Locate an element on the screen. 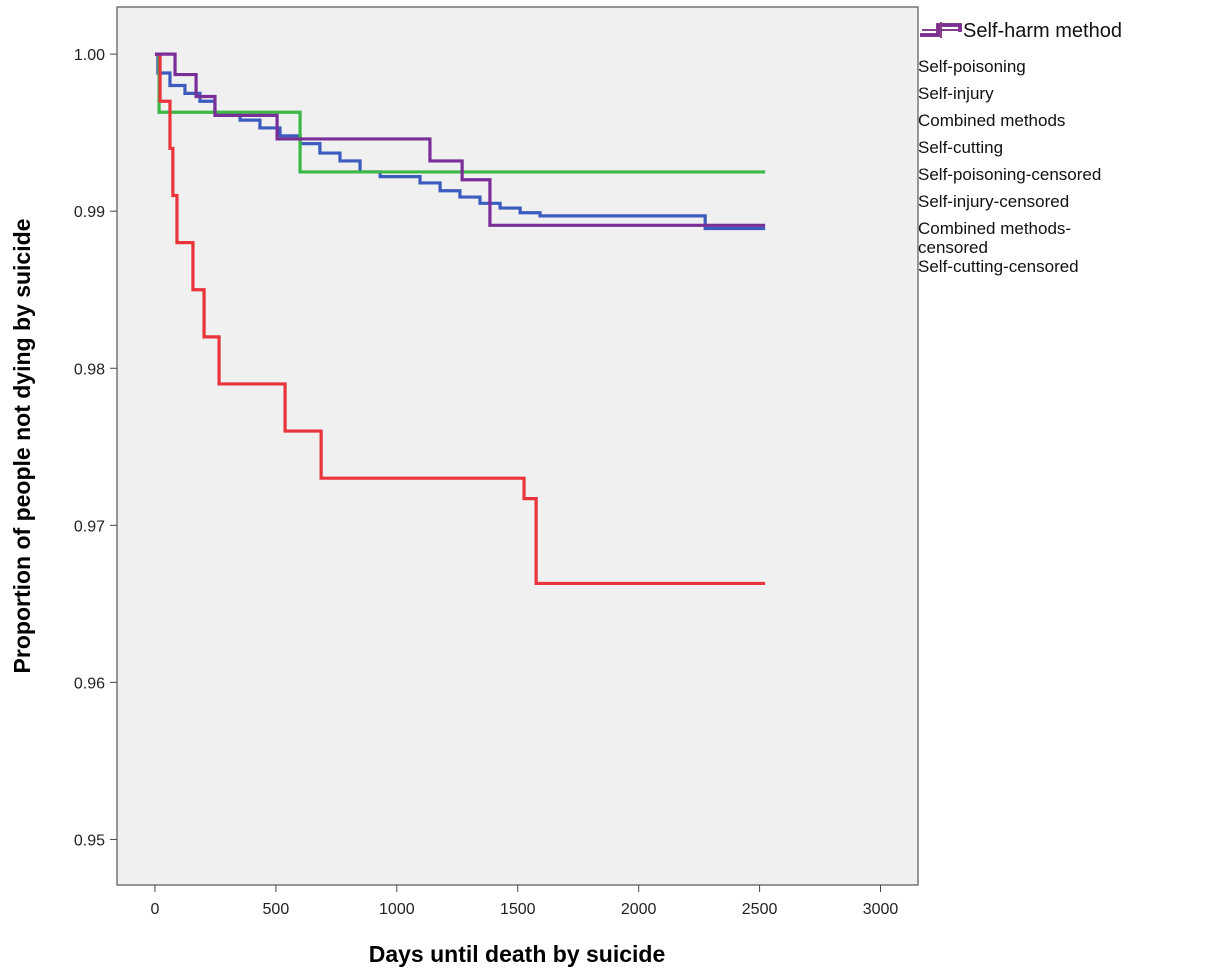 Image resolution: width=1213 pixels, height=979 pixels. legend-title: Self-harm method is located at coordinates (1042, 31).